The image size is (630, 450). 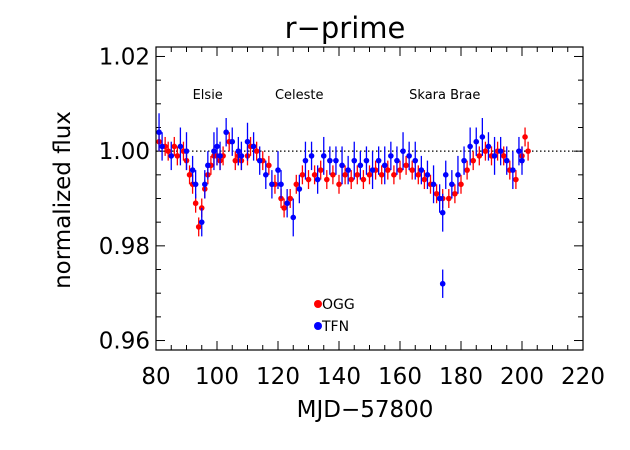 What do you see at coordinates (299, 95) in the screenshot?
I see `event-label: Celeste` at bounding box center [299, 95].